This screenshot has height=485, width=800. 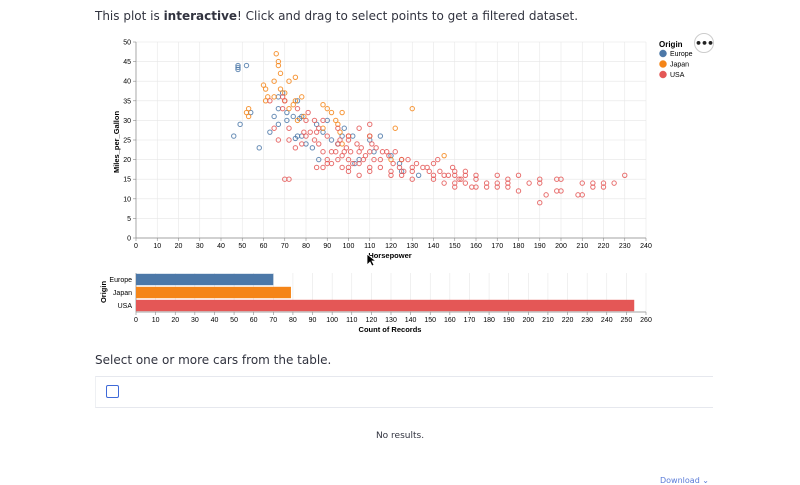 What do you see at coordinates (213, 292) in the screenshot?
I see `bar-japan` at bounding box center [213, 292].